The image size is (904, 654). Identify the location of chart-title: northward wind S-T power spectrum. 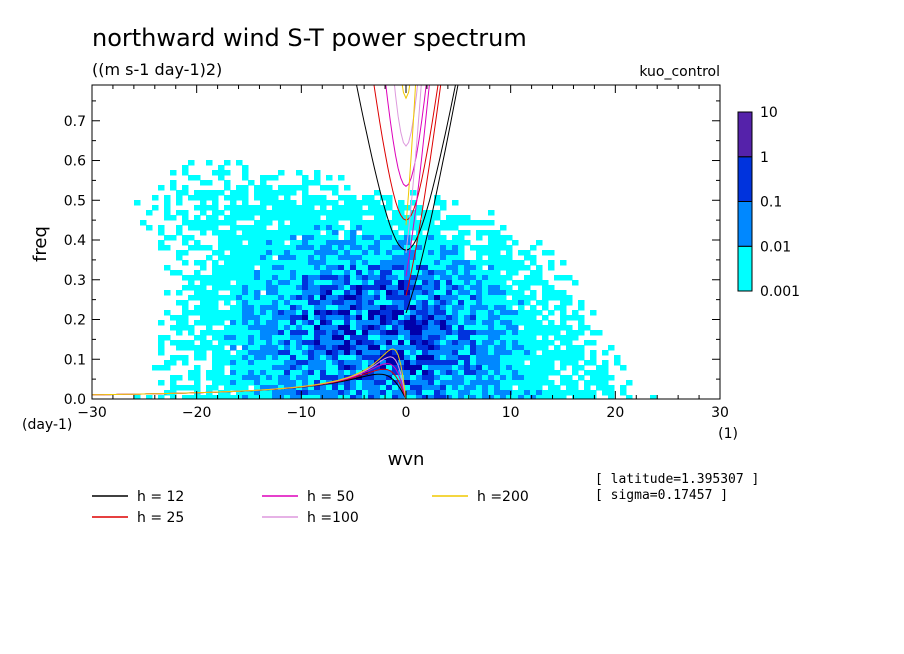
(309, 38).